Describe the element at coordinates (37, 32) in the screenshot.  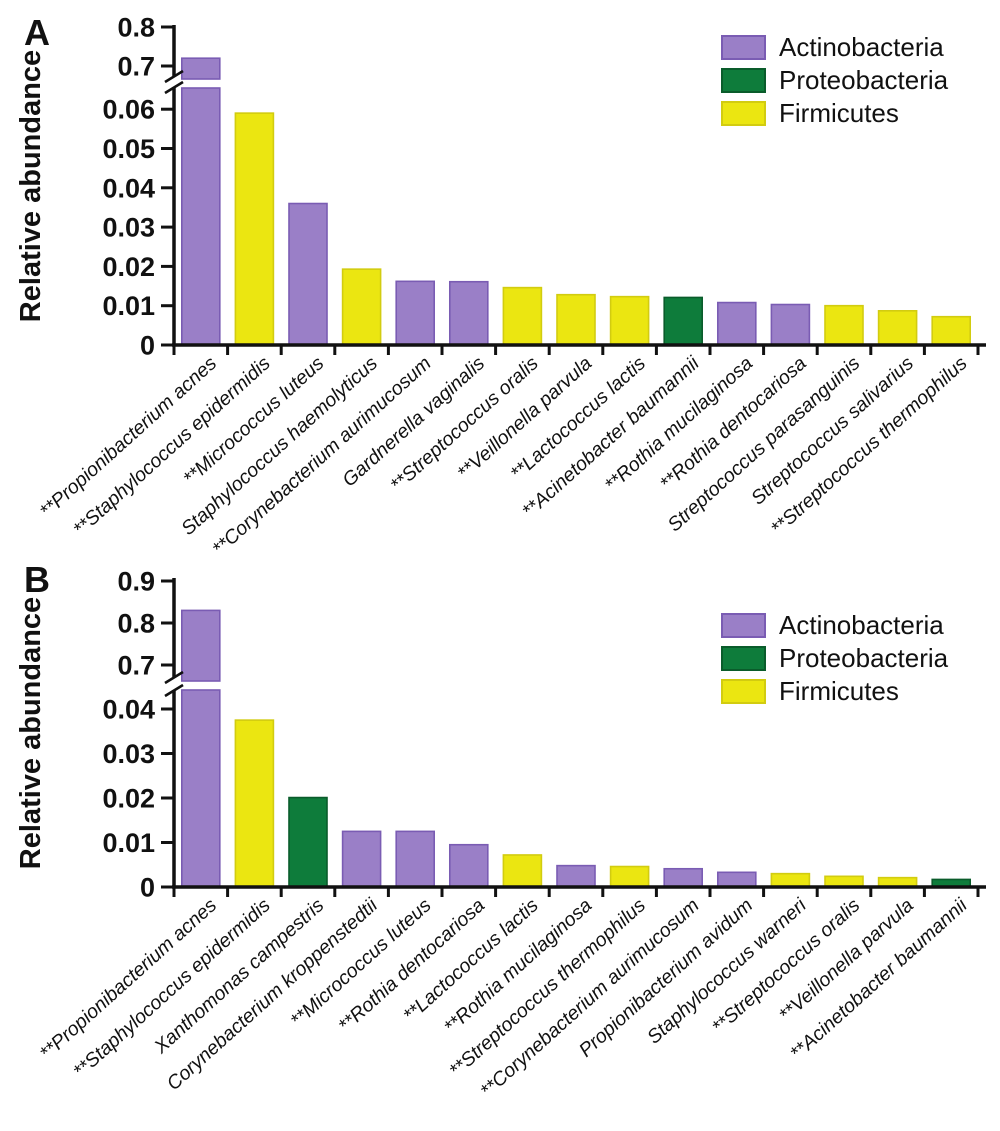
I see `panel-label: A` at that location.